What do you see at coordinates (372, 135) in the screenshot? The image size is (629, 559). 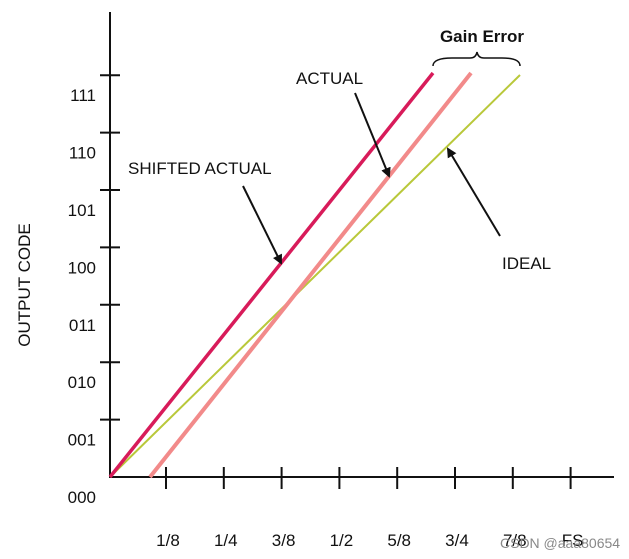 I see `actual-arrow` at bounding box center [372, 135].